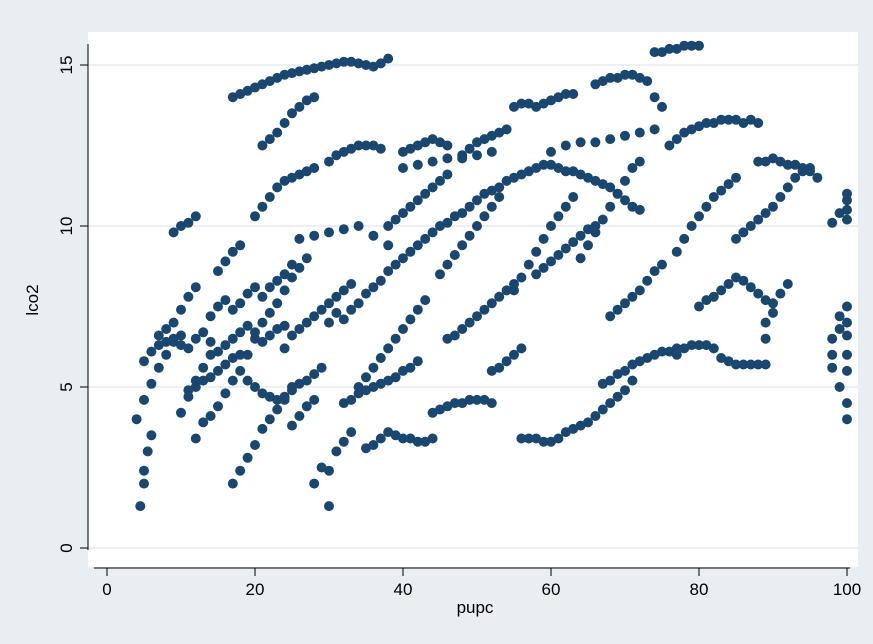  Describe the element at coordinates (66, 547) in the screenshot. I see `y-tick-label: 0` at that location.